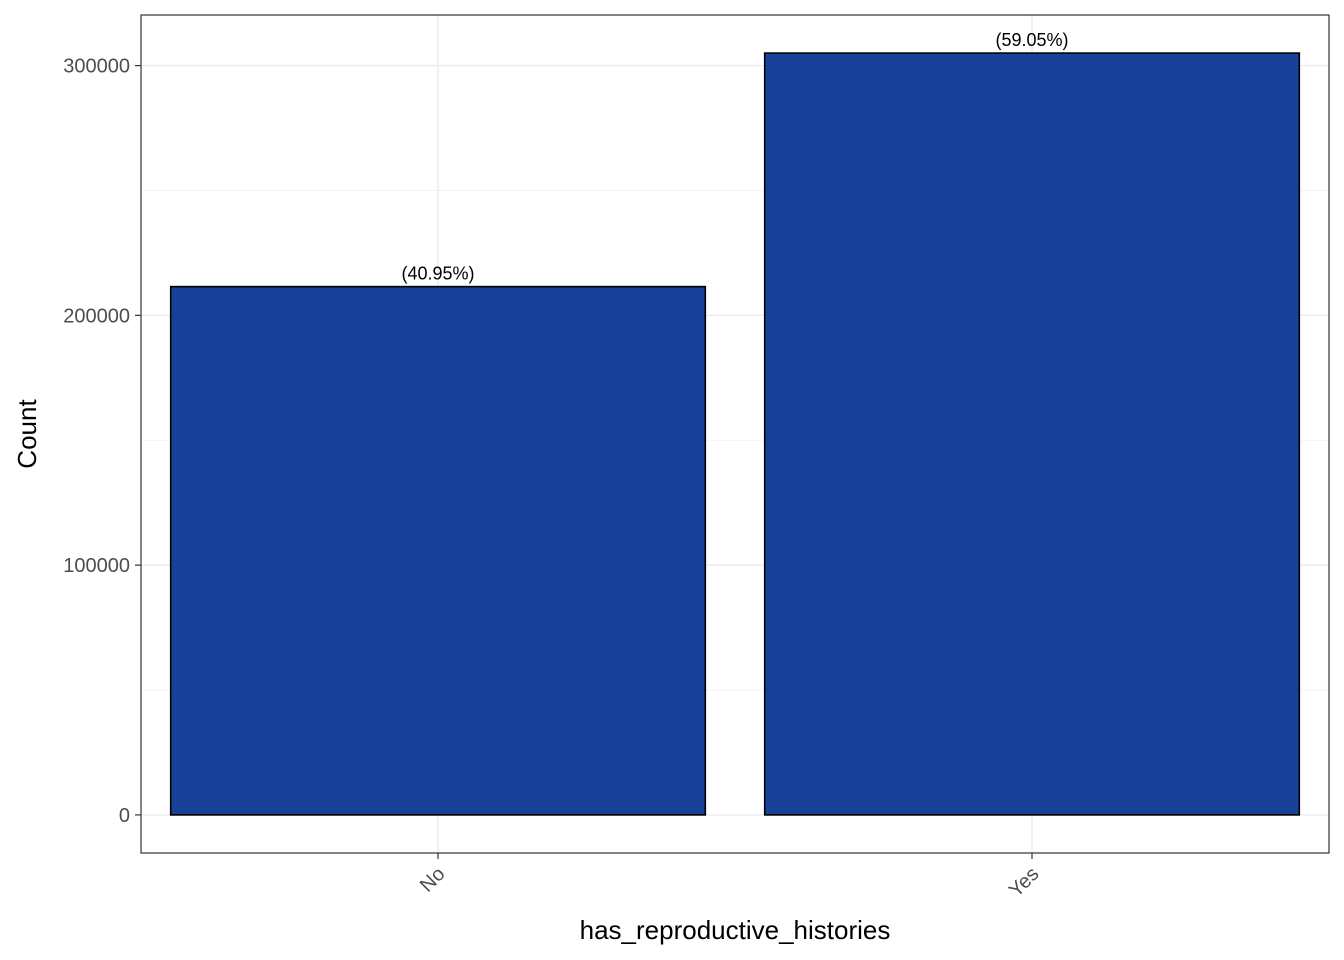 The height and width of the screenshot is (960, 1344). What do you see at coordinates (96, 566) in the screenshot?
I see `y-tick-label: 100000` at bounding box center [96, 566].